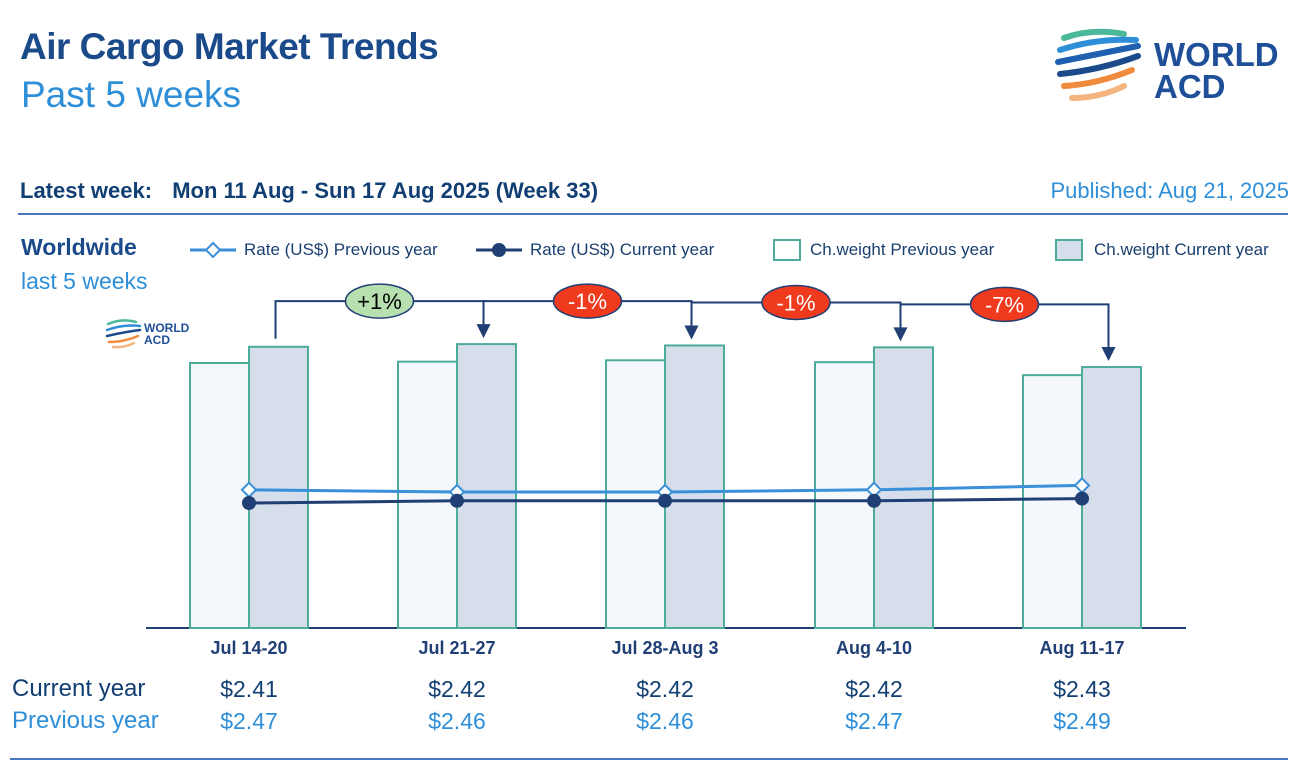  What do you see at coordinates (902, 249) in the screenshot?
I see `legend-weight-previous-label: Ch.weight Previous year` at bounding box center [902, 249].